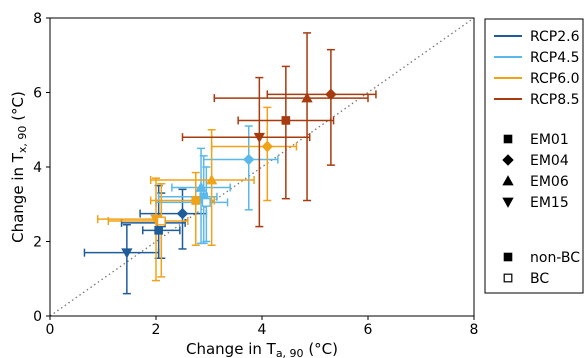 This screenshot has width=587, height=358. I want to click on legend-label: EM01, so click(549, 140).